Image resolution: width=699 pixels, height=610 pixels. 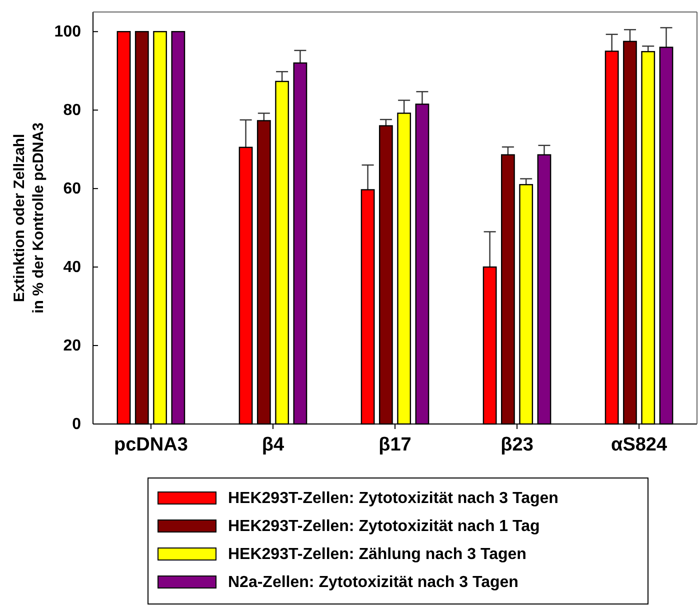 I want to click on y-tick-label: 100, so click(x=68, y=32).